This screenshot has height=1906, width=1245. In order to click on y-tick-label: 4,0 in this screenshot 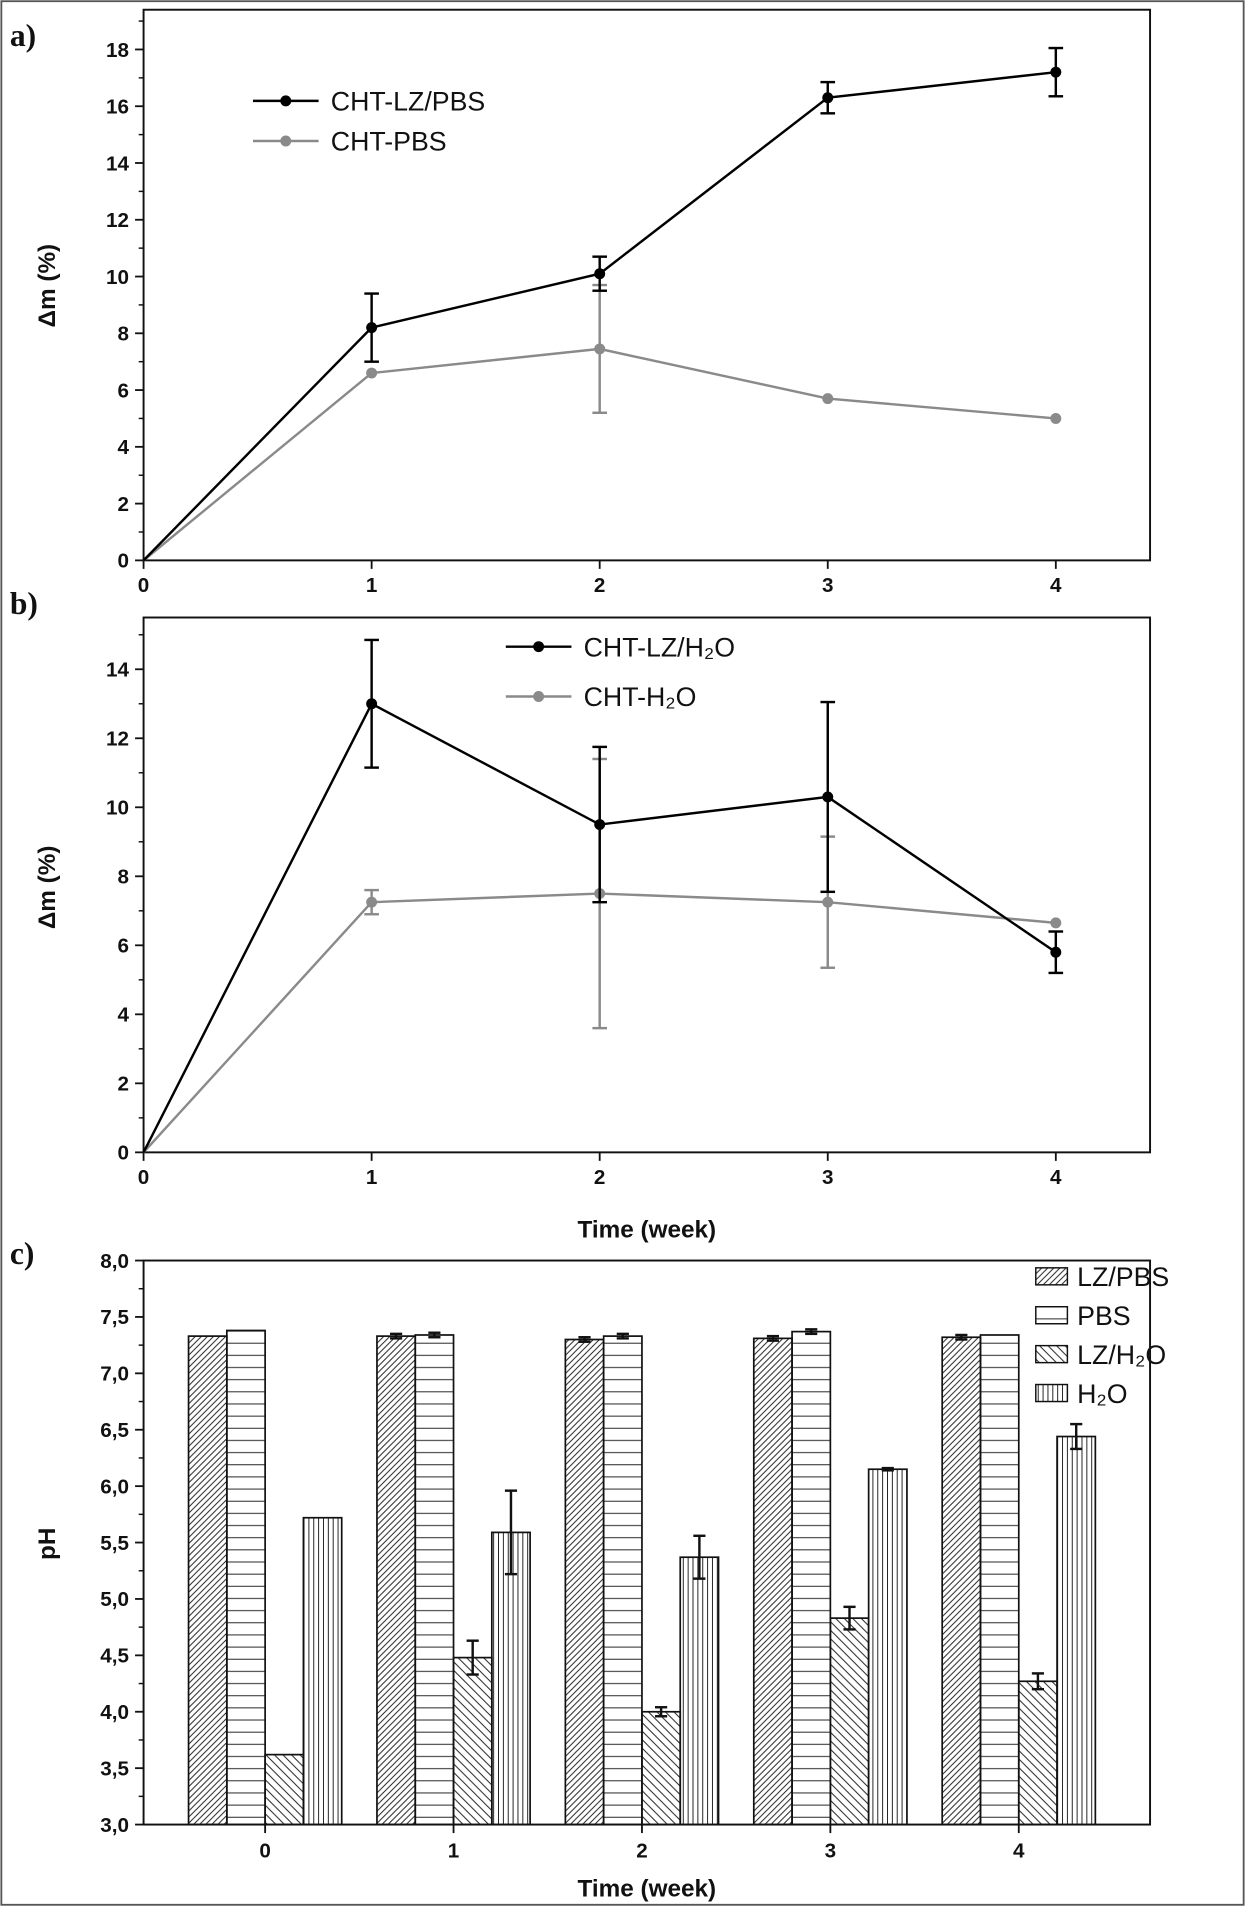, I will do `click(114, 1712)`.